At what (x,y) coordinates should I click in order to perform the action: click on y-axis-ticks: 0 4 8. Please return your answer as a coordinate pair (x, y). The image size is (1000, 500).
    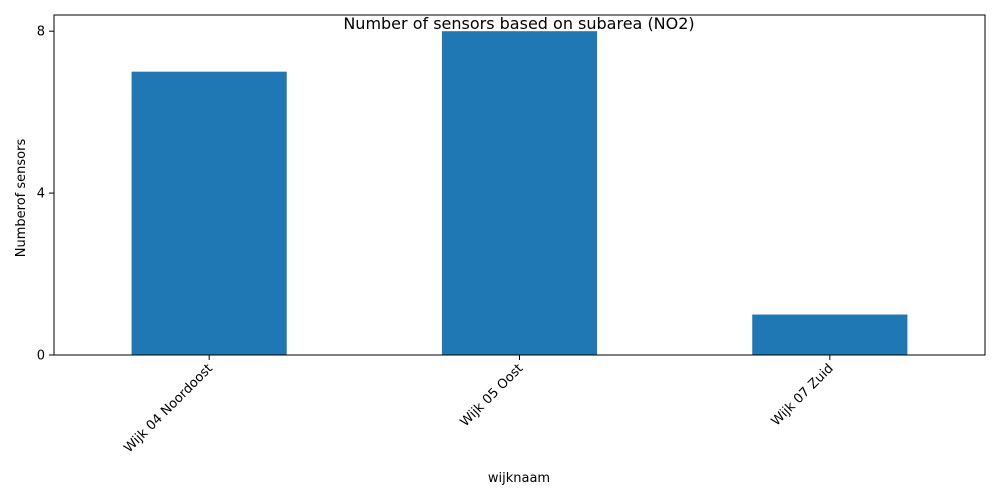
    Looking at the image, I should click on (45, 194).